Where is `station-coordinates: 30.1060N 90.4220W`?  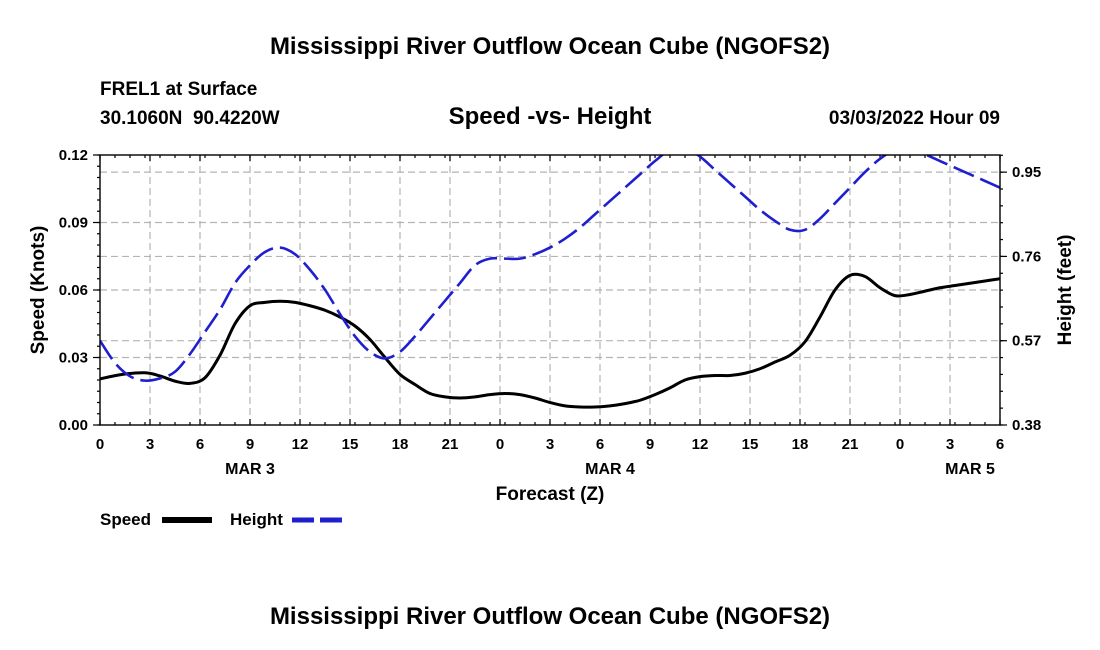 station-coordinates: 30.1060N 90.4220W is located at coordinates (190, 118).